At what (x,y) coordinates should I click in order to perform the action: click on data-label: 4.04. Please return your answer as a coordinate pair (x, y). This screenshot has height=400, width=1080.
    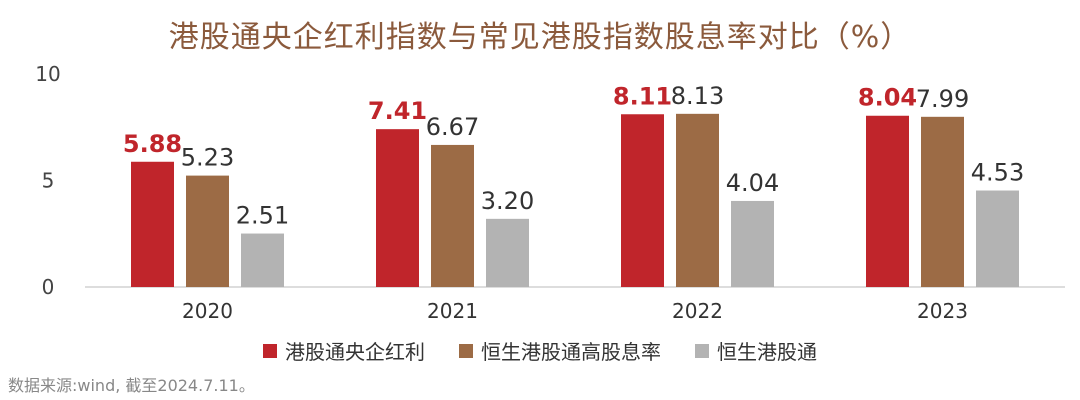
    Looking at the image, I should click on (752, 183).